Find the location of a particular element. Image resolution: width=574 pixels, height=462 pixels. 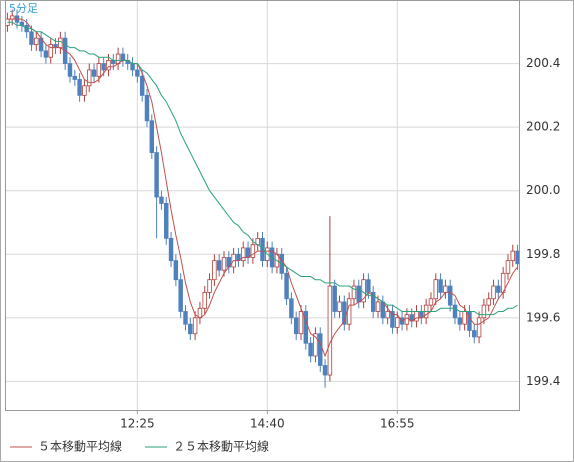

y-tick-label: 200.4 is located at coordinates (543, 63).